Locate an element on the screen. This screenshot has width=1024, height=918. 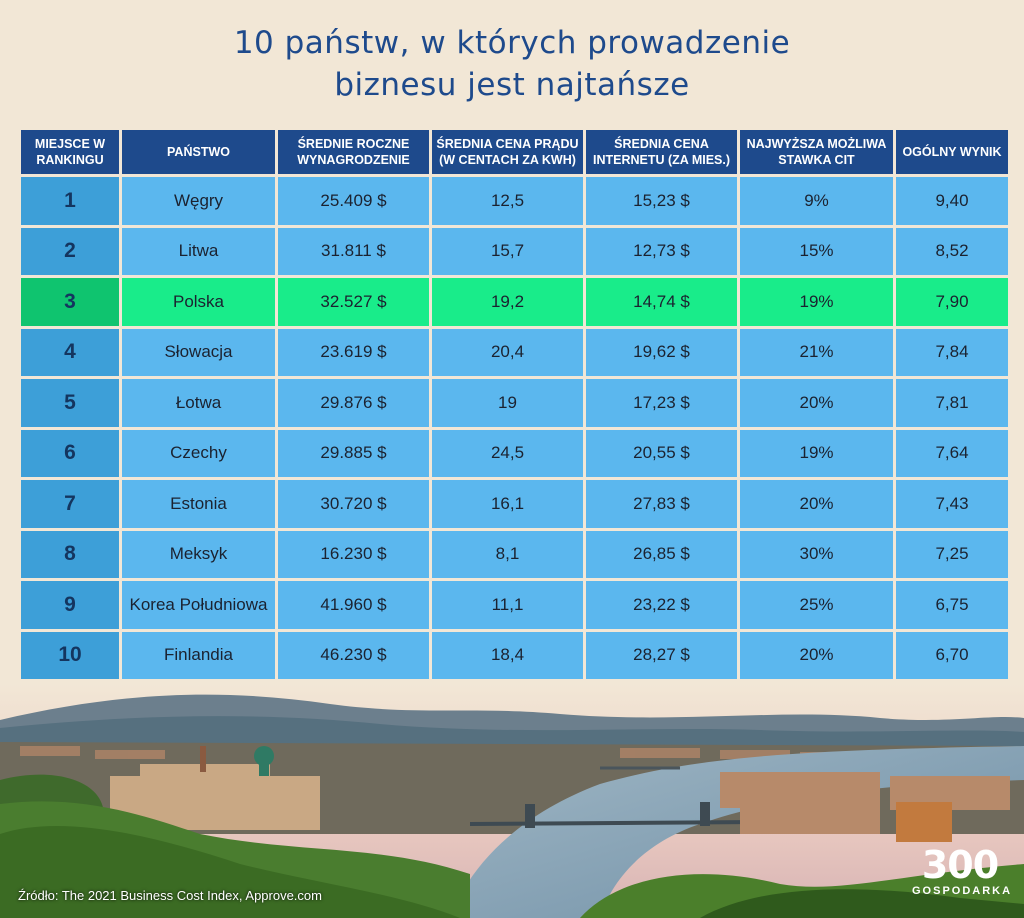
rank-cell: 2 is located at coordinates (70, 251).